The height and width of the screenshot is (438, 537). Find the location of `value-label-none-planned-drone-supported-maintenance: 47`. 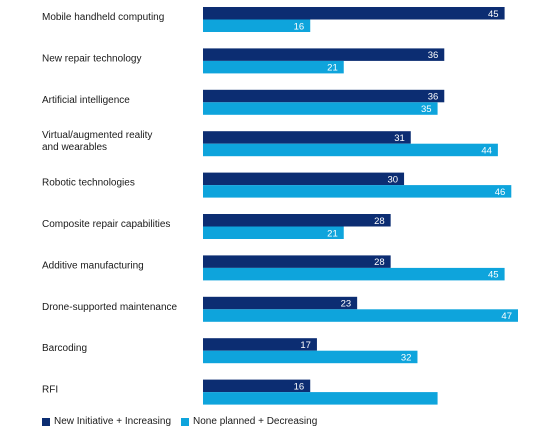

value-label-none-planned-drone-supported-maintenance: 47 is located at coordinates (506, 316).